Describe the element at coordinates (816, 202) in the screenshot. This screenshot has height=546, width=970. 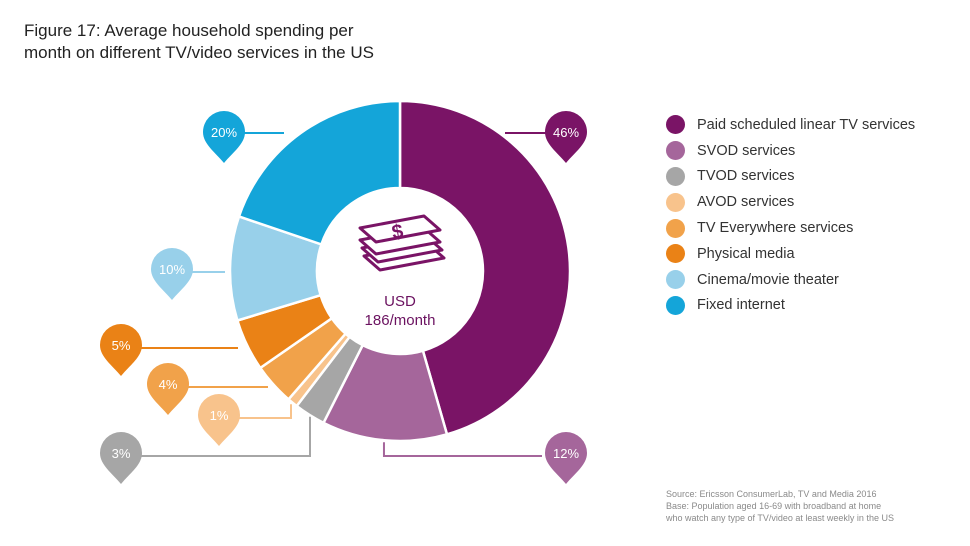
I see `legend-item-avod-services: AVOD services` at that location.